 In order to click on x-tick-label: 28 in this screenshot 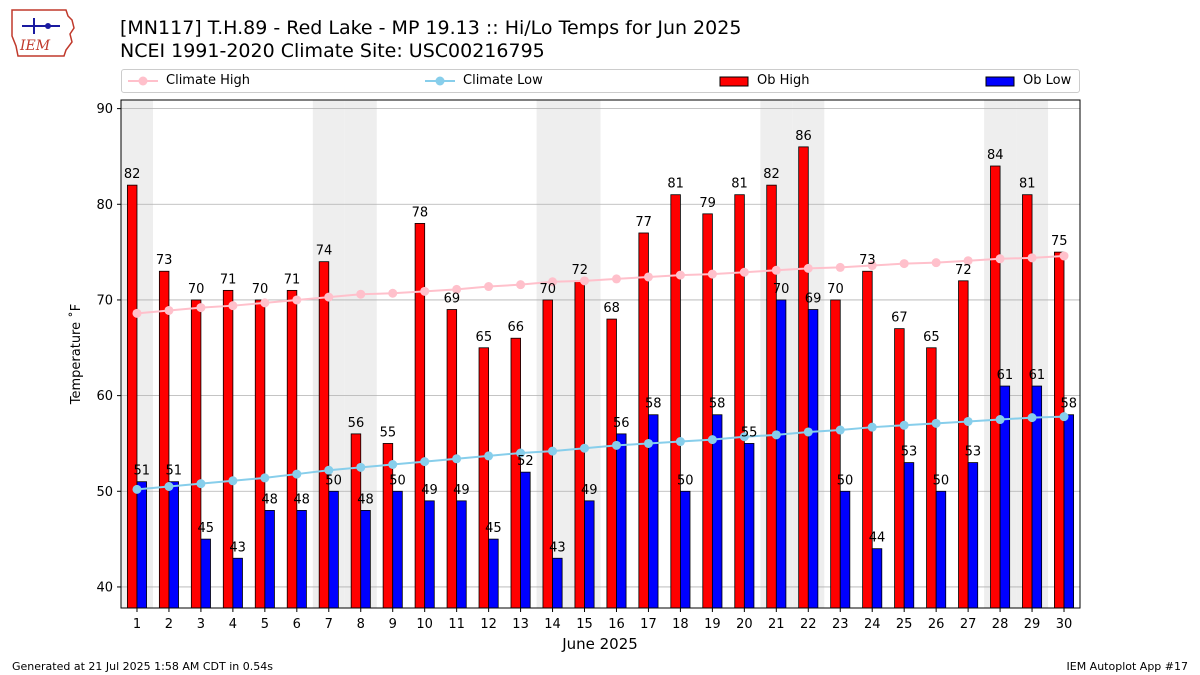, I will do `click(1000, 624)`.